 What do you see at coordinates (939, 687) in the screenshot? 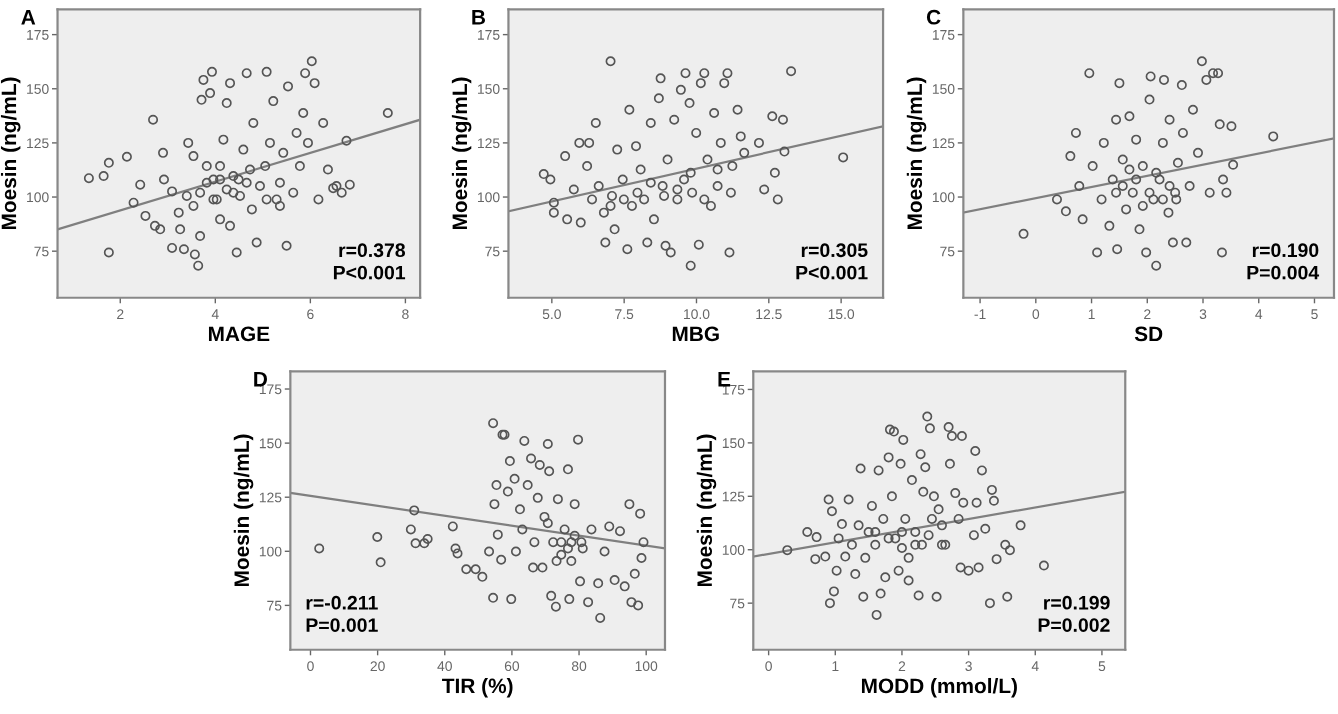
I see `x-axis-title: MODD (mmol/L)` at bounding box center [939, 687].